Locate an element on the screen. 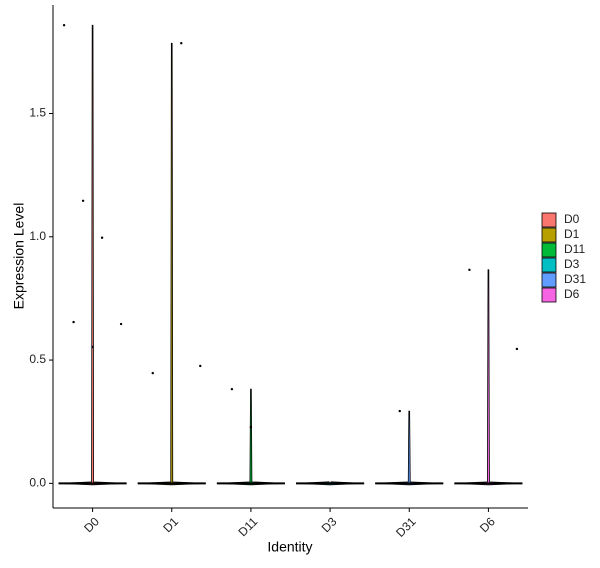 The image size is (600, 568). x-tick-label: D1 is located at coordinates (170, 524).